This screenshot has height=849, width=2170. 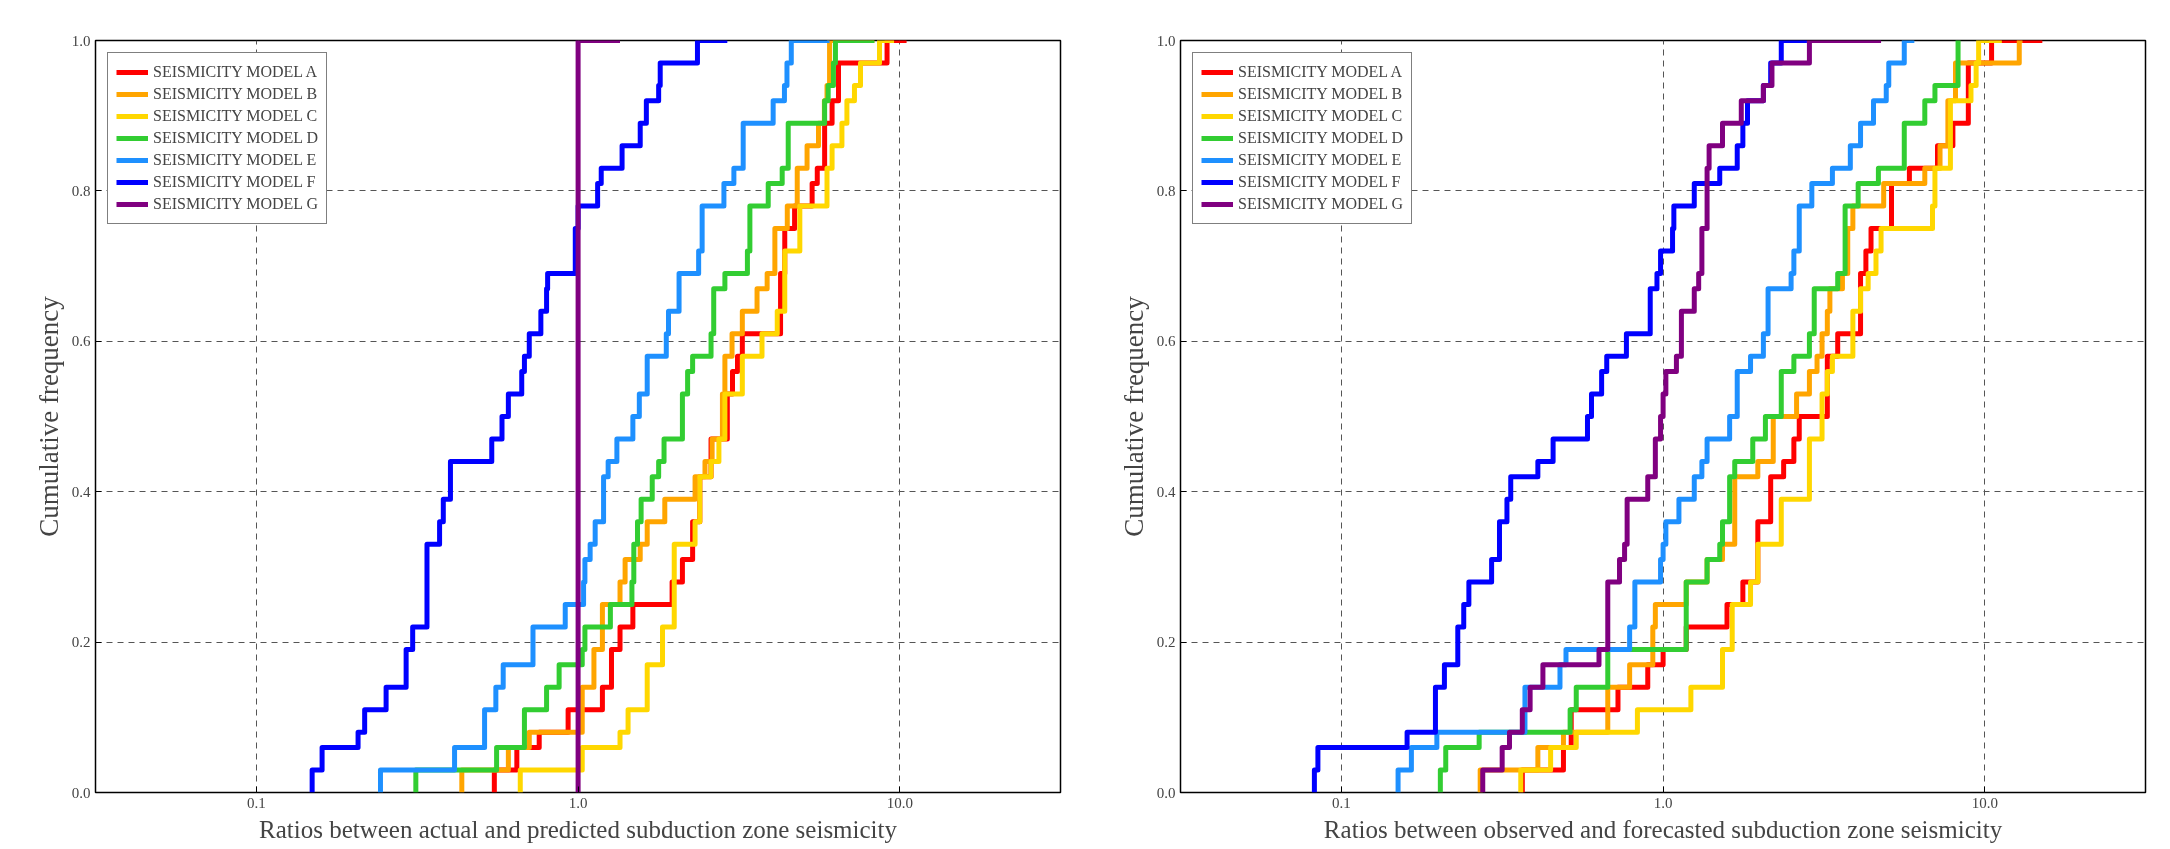 What do you see at coordinates (1663, 829) in the screenshot?
I see `x-axis-title: Ratios between observed and forecasted subduction zone seismicity` at bounding box center [1663, 829].